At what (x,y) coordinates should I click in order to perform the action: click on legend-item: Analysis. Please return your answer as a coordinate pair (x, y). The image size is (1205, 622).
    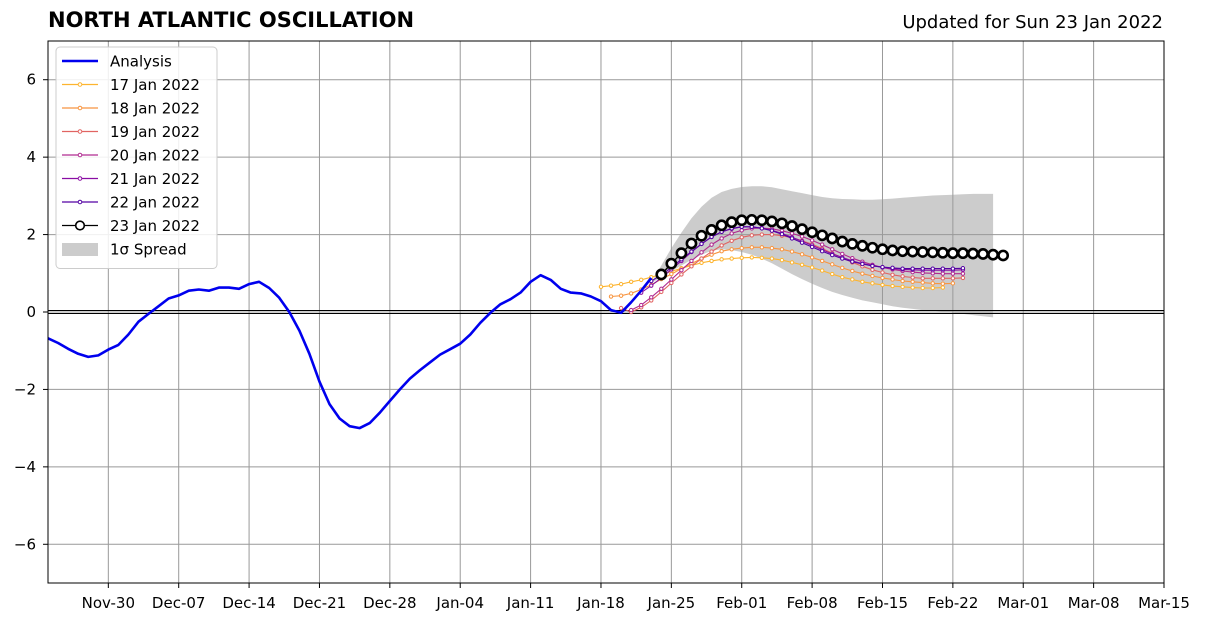
    Looking at the image, I should click on (117, 62).